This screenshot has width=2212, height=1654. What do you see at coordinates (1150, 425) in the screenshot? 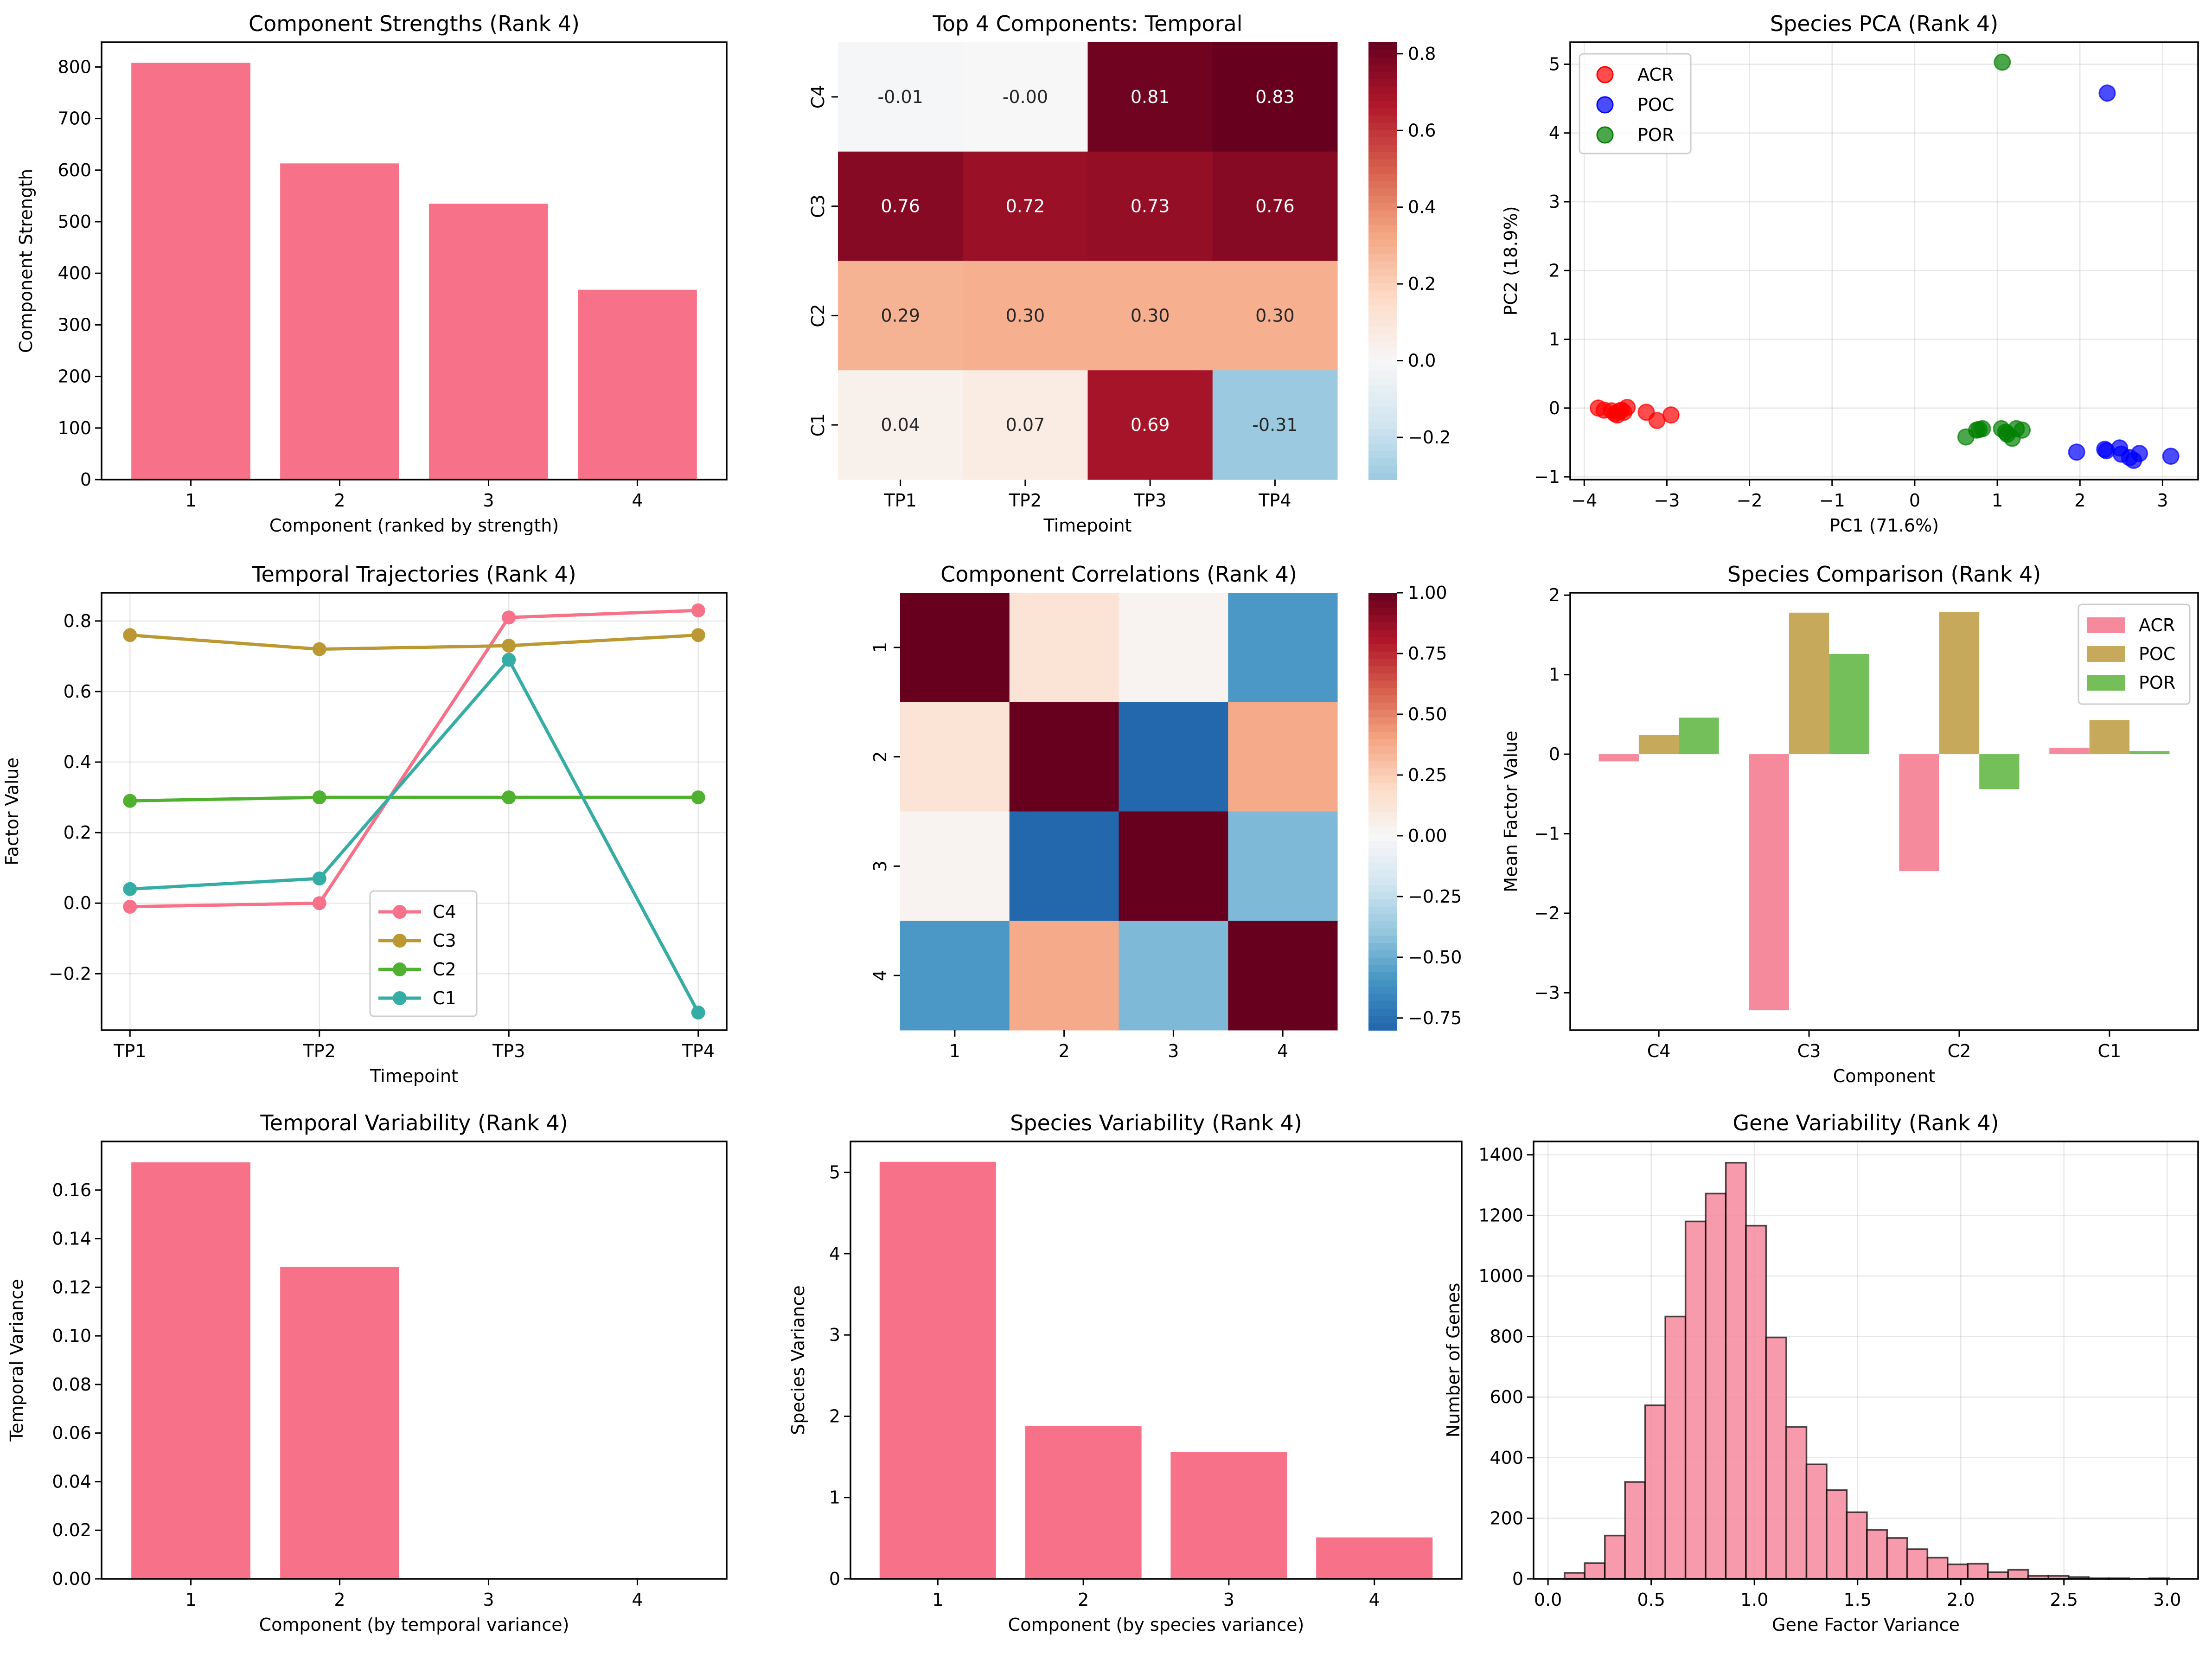
I see `heatmap-cell-label: 0.69` at bounding box center [1150, 425].